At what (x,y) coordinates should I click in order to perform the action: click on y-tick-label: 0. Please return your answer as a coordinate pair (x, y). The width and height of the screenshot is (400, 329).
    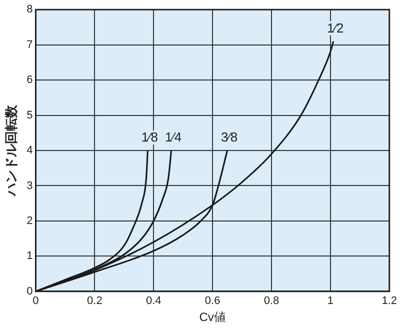
    Looking at the image, I should click on (29, 291).